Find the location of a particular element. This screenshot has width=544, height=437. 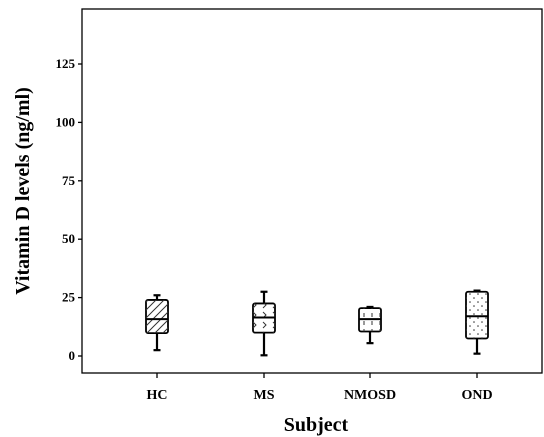

x-tick-label: NMOSD is located at coordinates (370, 395).